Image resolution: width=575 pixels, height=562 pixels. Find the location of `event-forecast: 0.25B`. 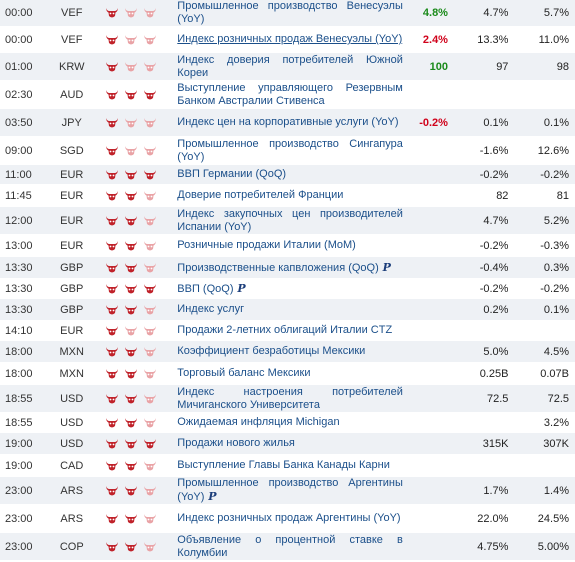

event-forecast: 0.25B is located at coordinates (482, 373).